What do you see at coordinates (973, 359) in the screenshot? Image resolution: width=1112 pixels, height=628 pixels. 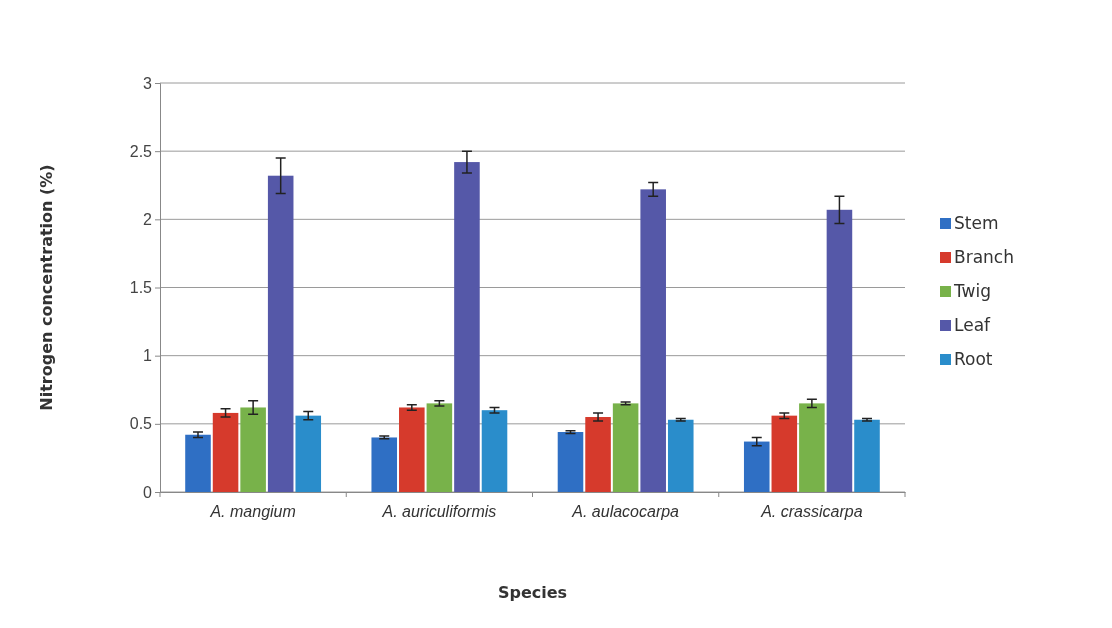 I see `legend-label: Root` at bounding box center [973, 359].